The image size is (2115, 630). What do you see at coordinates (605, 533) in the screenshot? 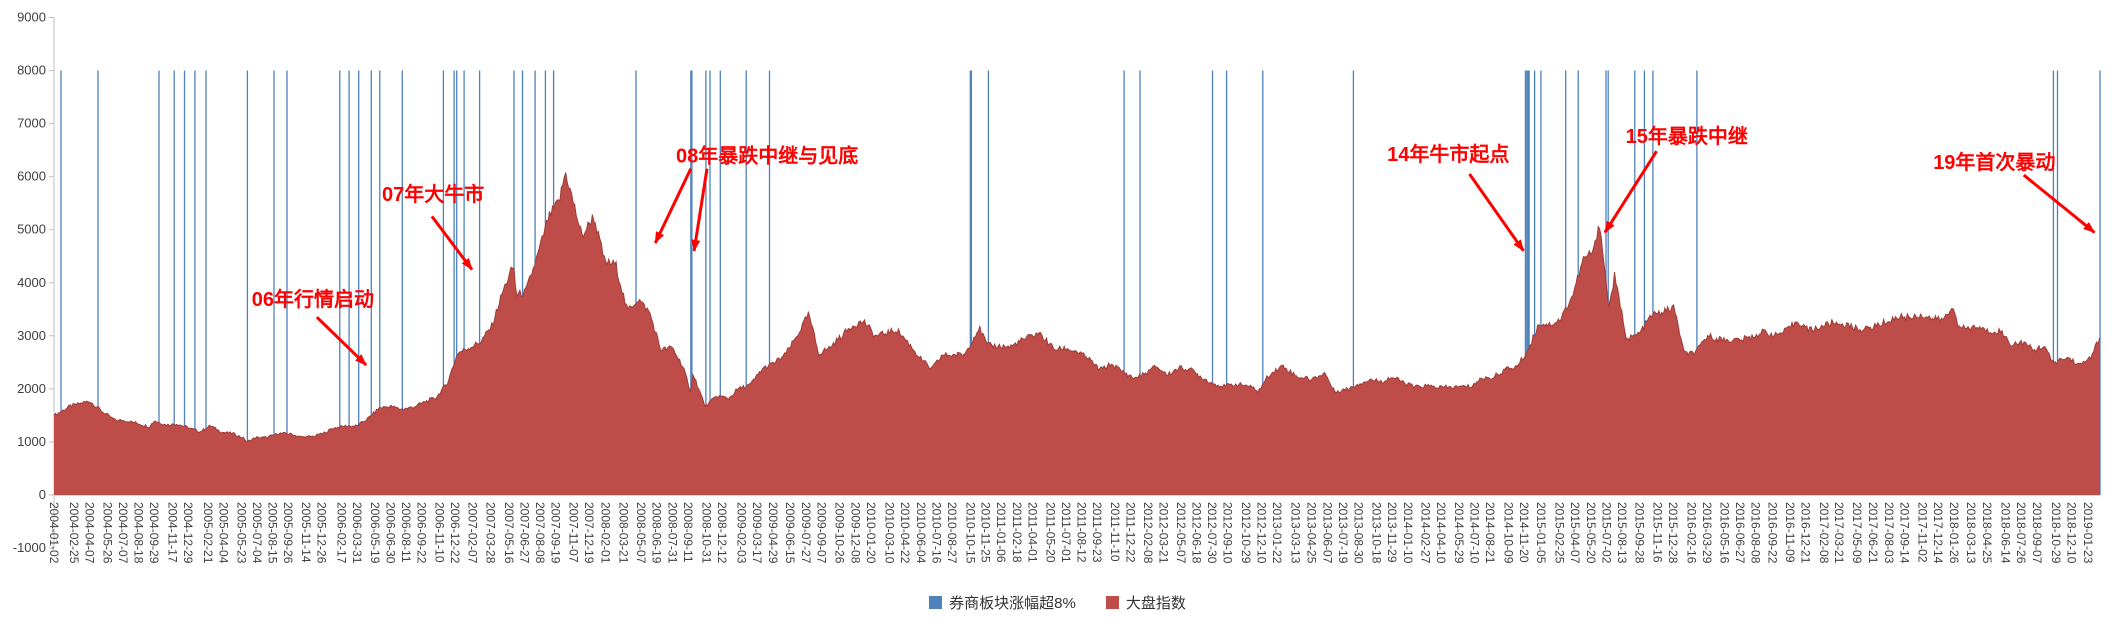
I see `x-tick-label: 2008-02-01` at bounding box center [605, 533].